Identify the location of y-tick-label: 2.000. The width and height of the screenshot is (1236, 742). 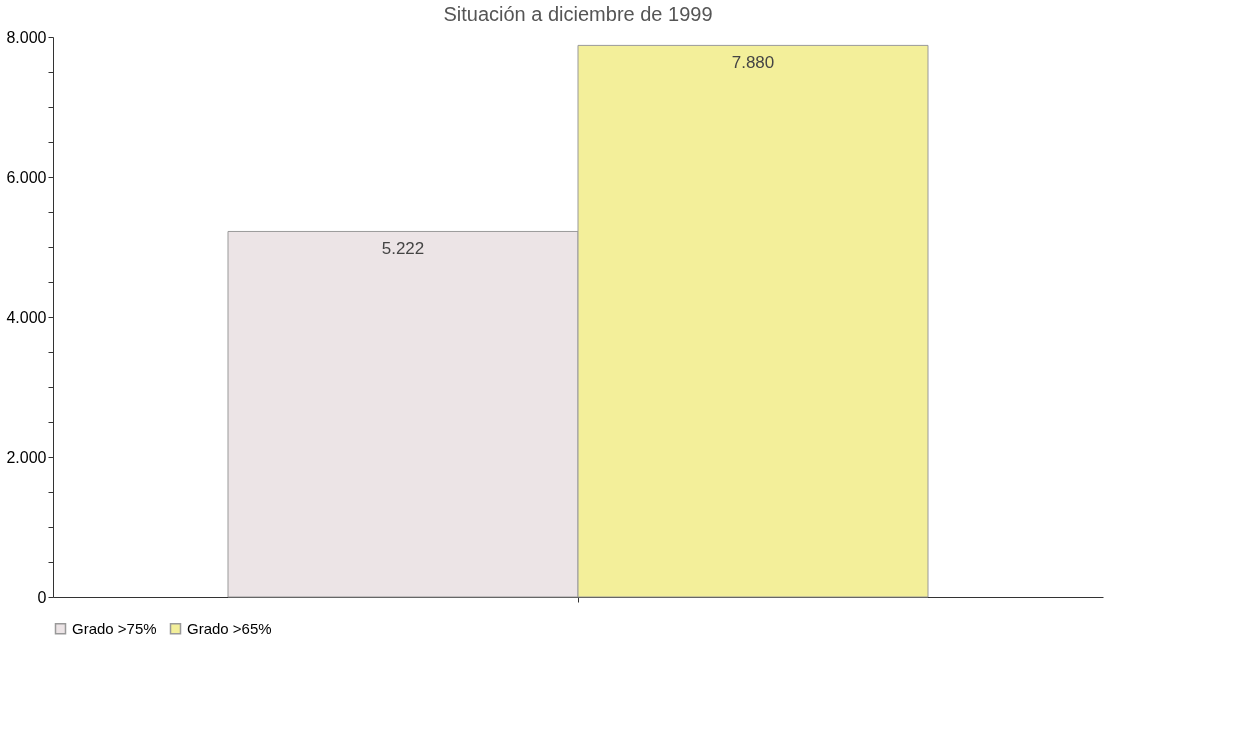
(26, 457).